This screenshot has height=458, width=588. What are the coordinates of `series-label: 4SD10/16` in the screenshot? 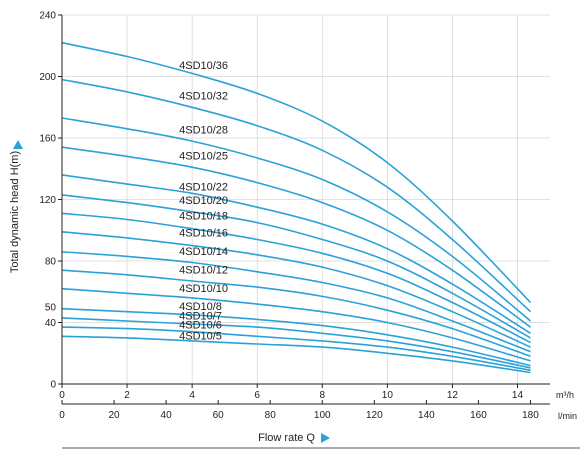 It's located at (203, 233).